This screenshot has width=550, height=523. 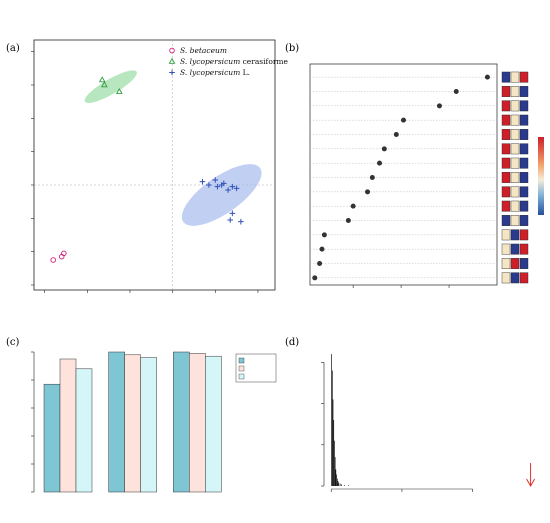 What do you see at coordinates (13, 342) in the screenshot?
I see `panel-label-c: (c)` at bounding box center [13, 342].